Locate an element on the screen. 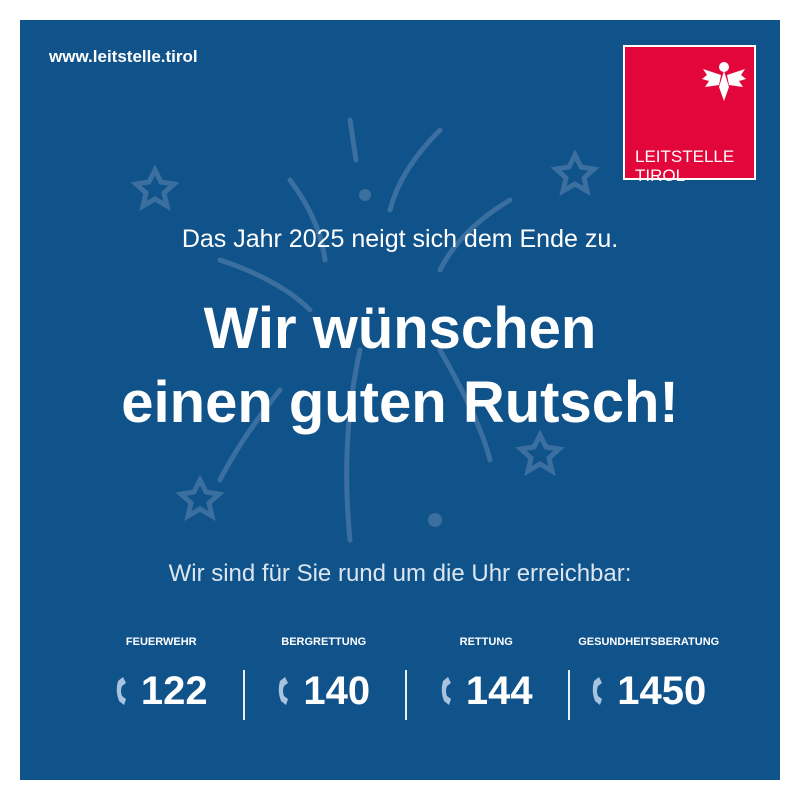  number-label: FEUERWEHR is located at coordinates (161, 642).